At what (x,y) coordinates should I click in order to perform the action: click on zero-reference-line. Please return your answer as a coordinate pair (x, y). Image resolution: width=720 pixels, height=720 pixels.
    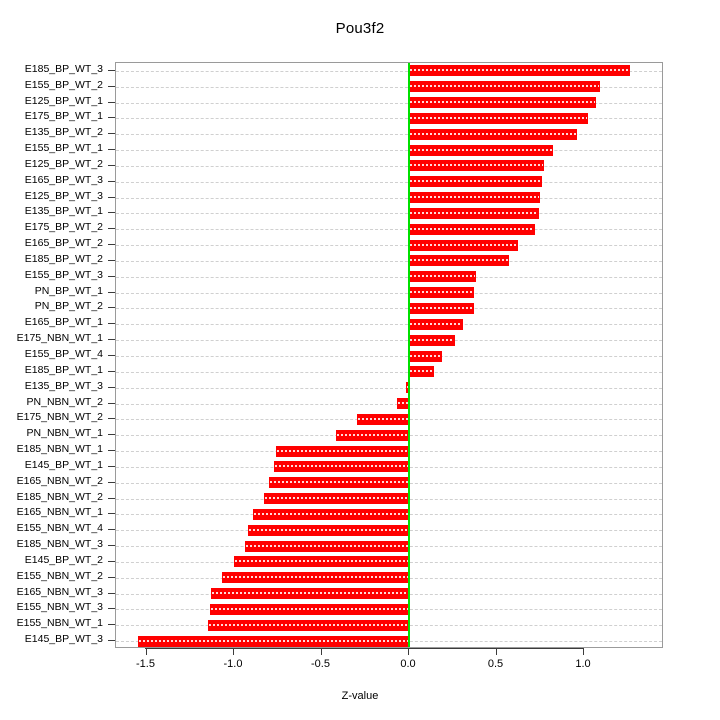
    Looking at the image, I should click on (409, 355).